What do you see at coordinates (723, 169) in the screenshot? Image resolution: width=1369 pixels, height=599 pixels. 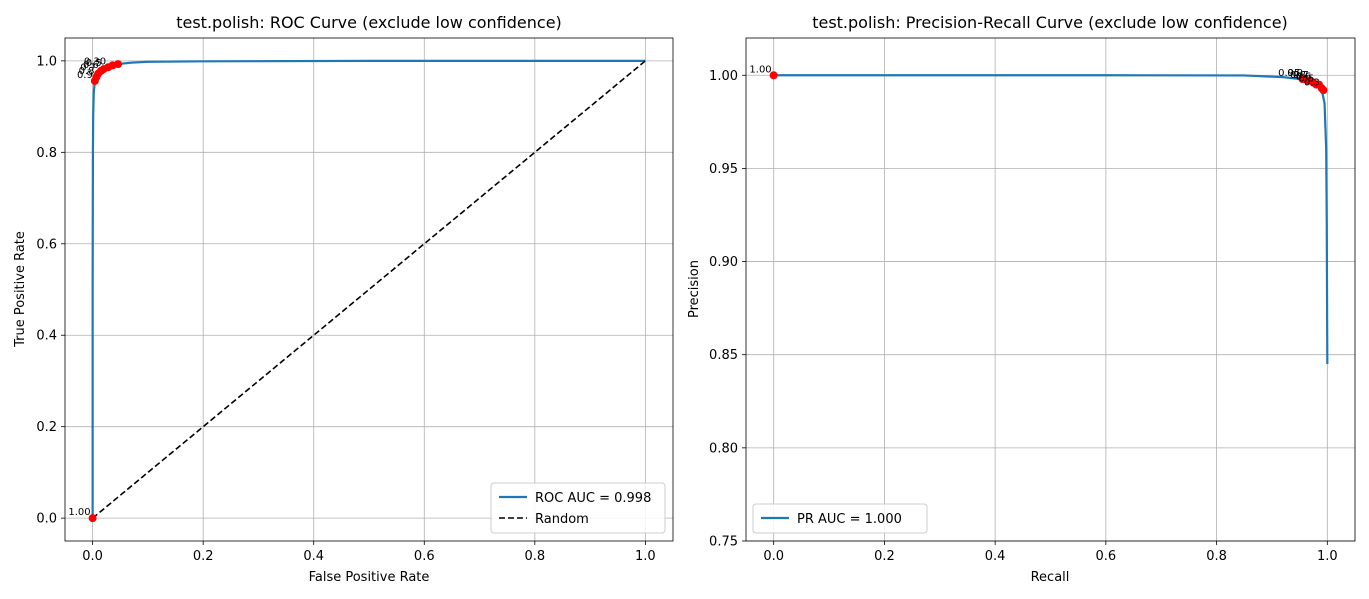 I see `pr-ytick-label-4: 0.95` at bounding box center [723, 169].